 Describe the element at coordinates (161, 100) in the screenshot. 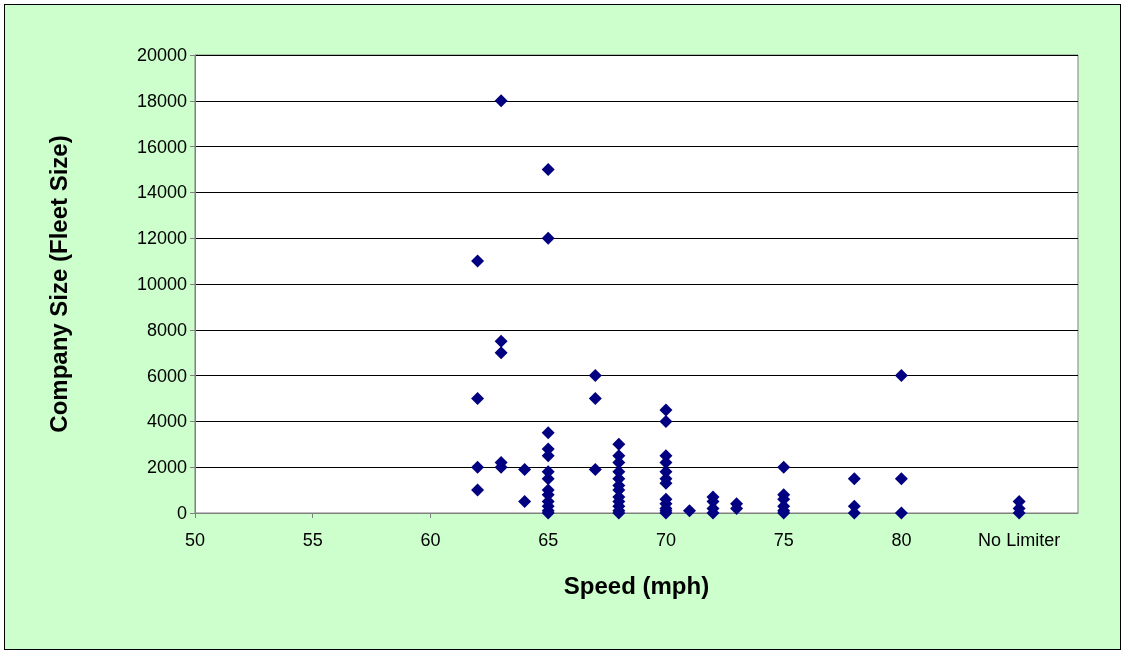

I see `y-tick-label: 18000` at that location.